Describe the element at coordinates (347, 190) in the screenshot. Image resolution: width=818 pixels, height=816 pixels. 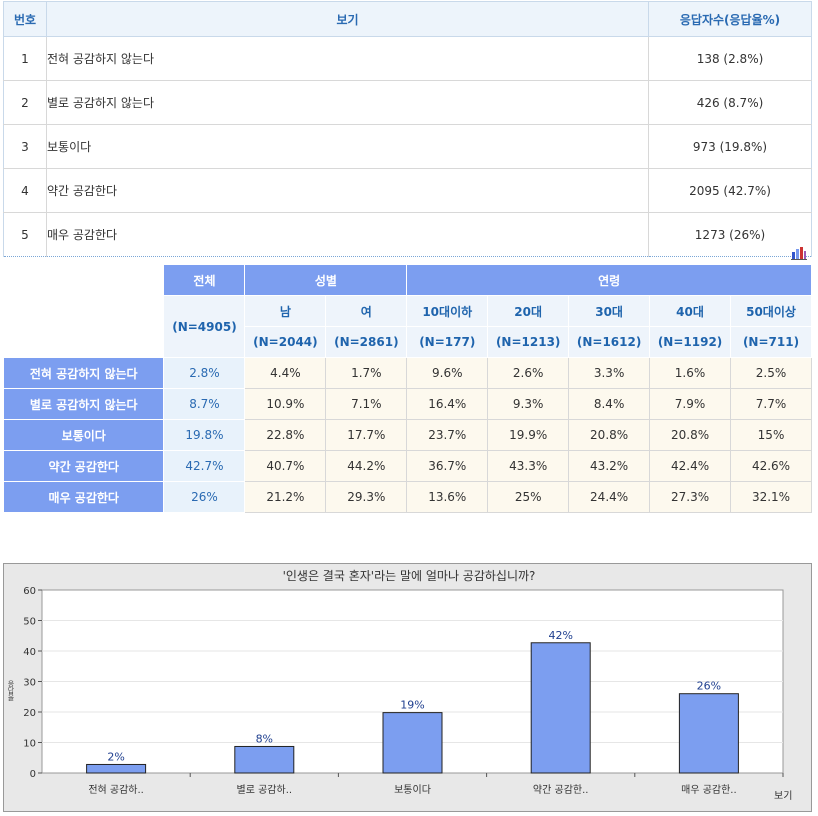
I see `row-option: 약간 공감한다` at that location.